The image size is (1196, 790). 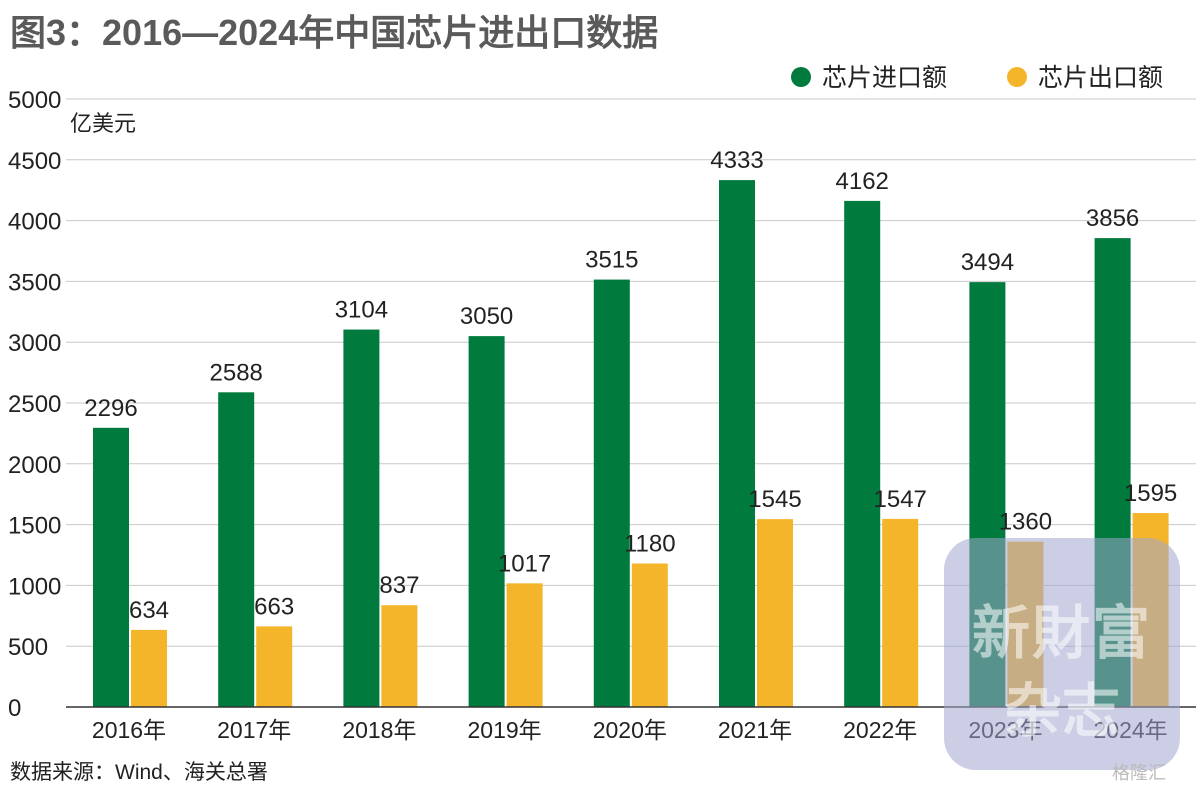 What do you see at coordinates (34, 100) in the screenshot?
I see `y-tick-label: 5000` at bounding box center [34, 100].